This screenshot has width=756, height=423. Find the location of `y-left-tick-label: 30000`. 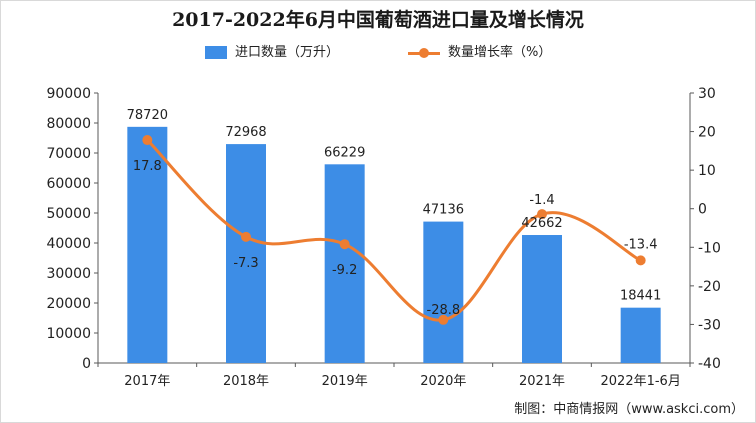

y-left-tick-label: 30000 is located at coordinates (68, 274).